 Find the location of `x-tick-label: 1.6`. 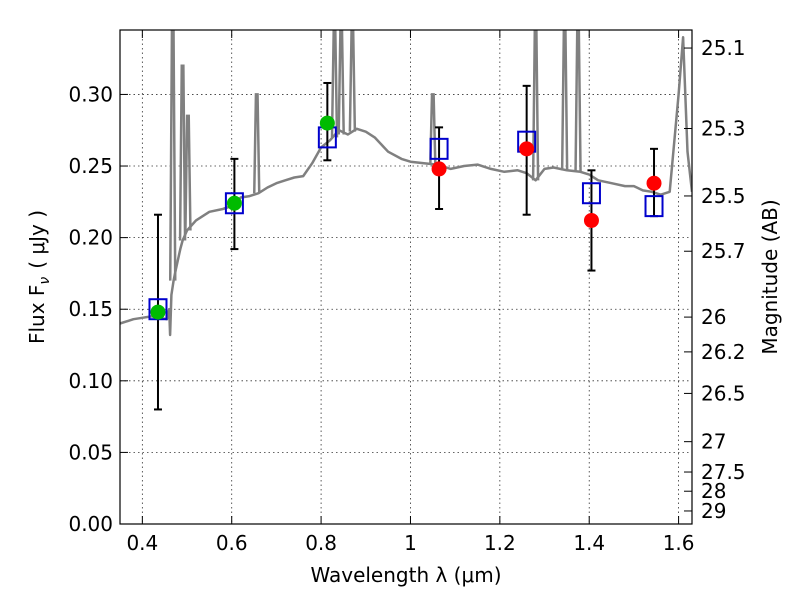

x-tick-label: 1.6 is located at coordinates (679, 543).